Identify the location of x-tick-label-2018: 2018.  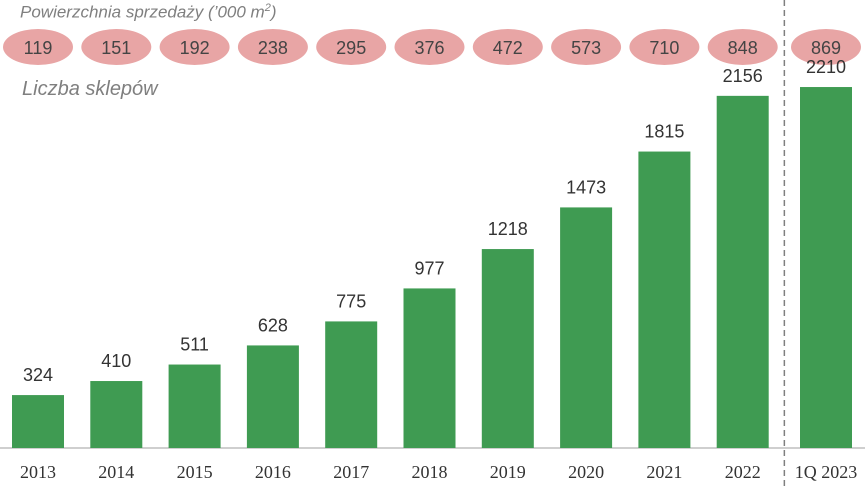
(430, 472).